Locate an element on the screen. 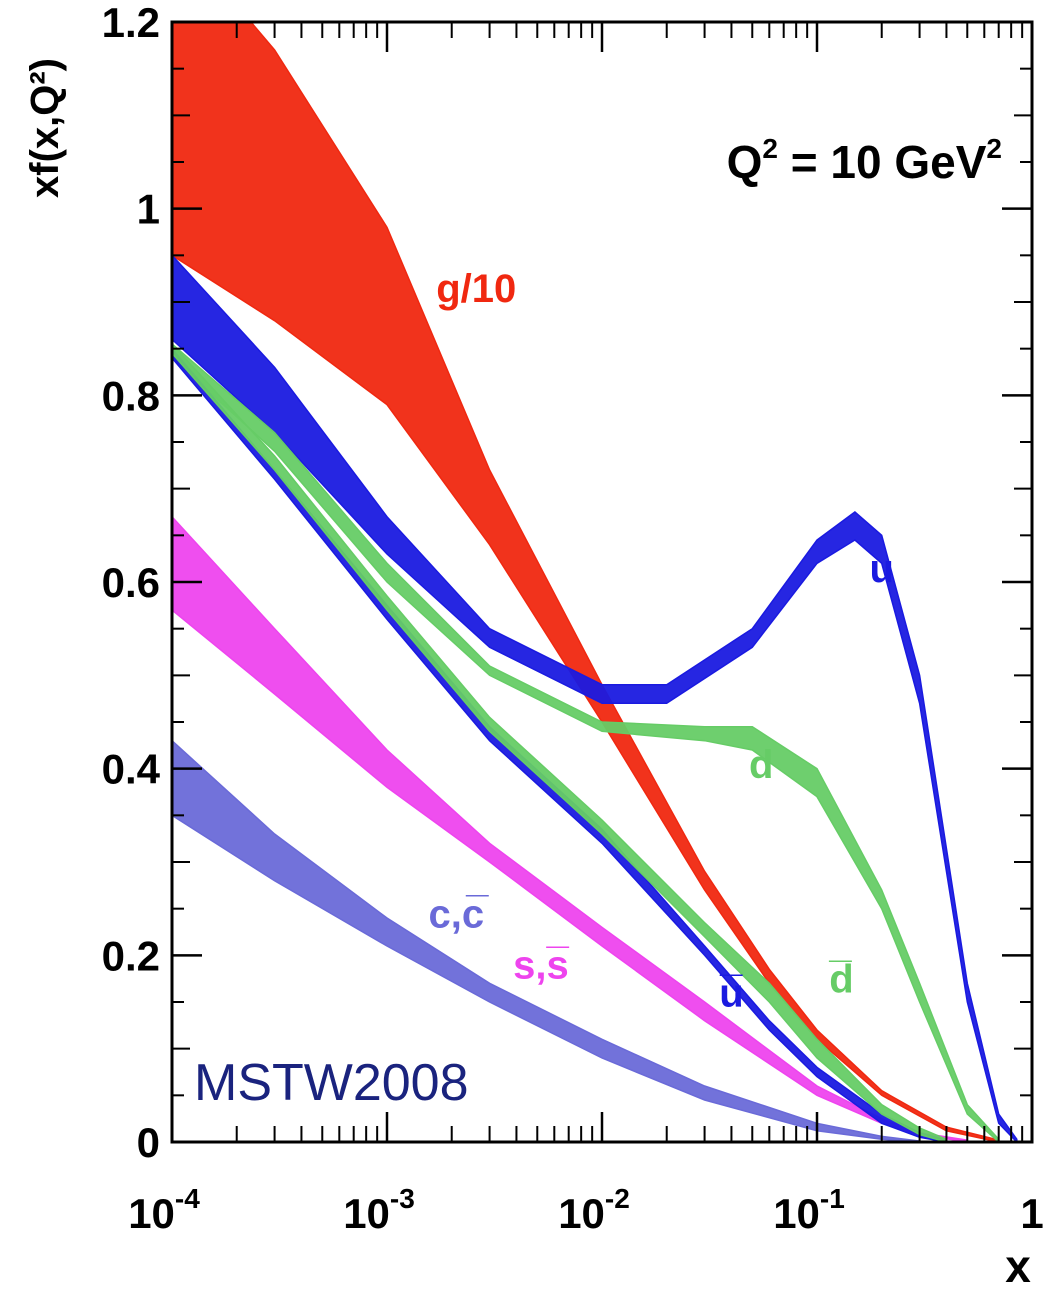 Image resolution: width=1050 pixels, height=1291 pixels. y-axis-label: xf(x,Q²) is located at coordinates (45, 128).